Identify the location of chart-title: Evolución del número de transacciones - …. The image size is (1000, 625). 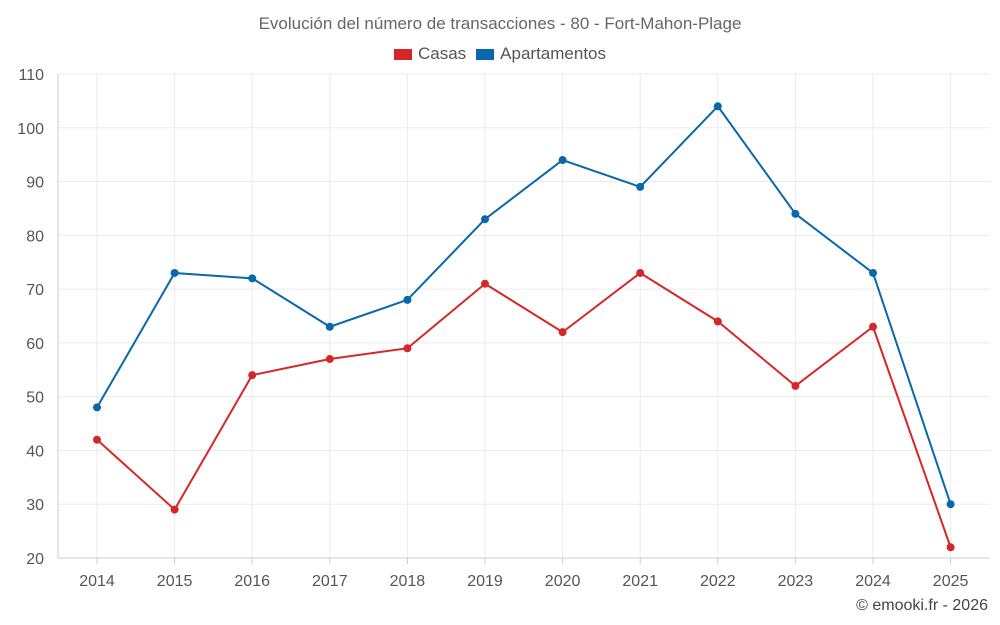
(500, 23).